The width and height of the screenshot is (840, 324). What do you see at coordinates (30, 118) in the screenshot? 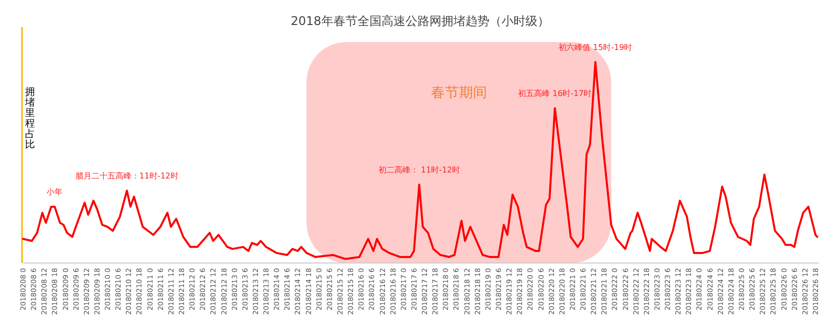
I see `ylabel: 拥堵里程占比` at bounding box center [30, 118].